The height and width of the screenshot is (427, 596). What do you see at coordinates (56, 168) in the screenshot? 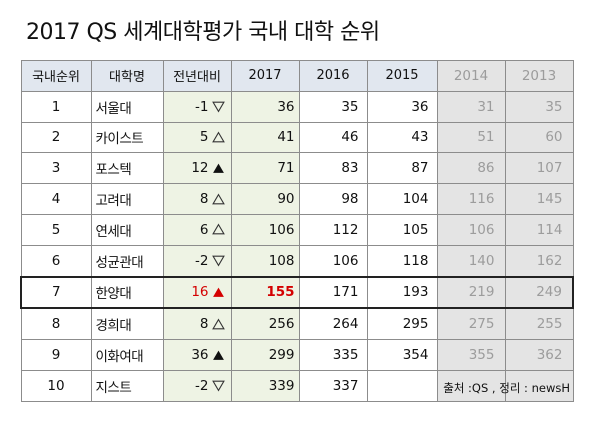
I see `rank-cell: 3` at bounding box center [56, 168].